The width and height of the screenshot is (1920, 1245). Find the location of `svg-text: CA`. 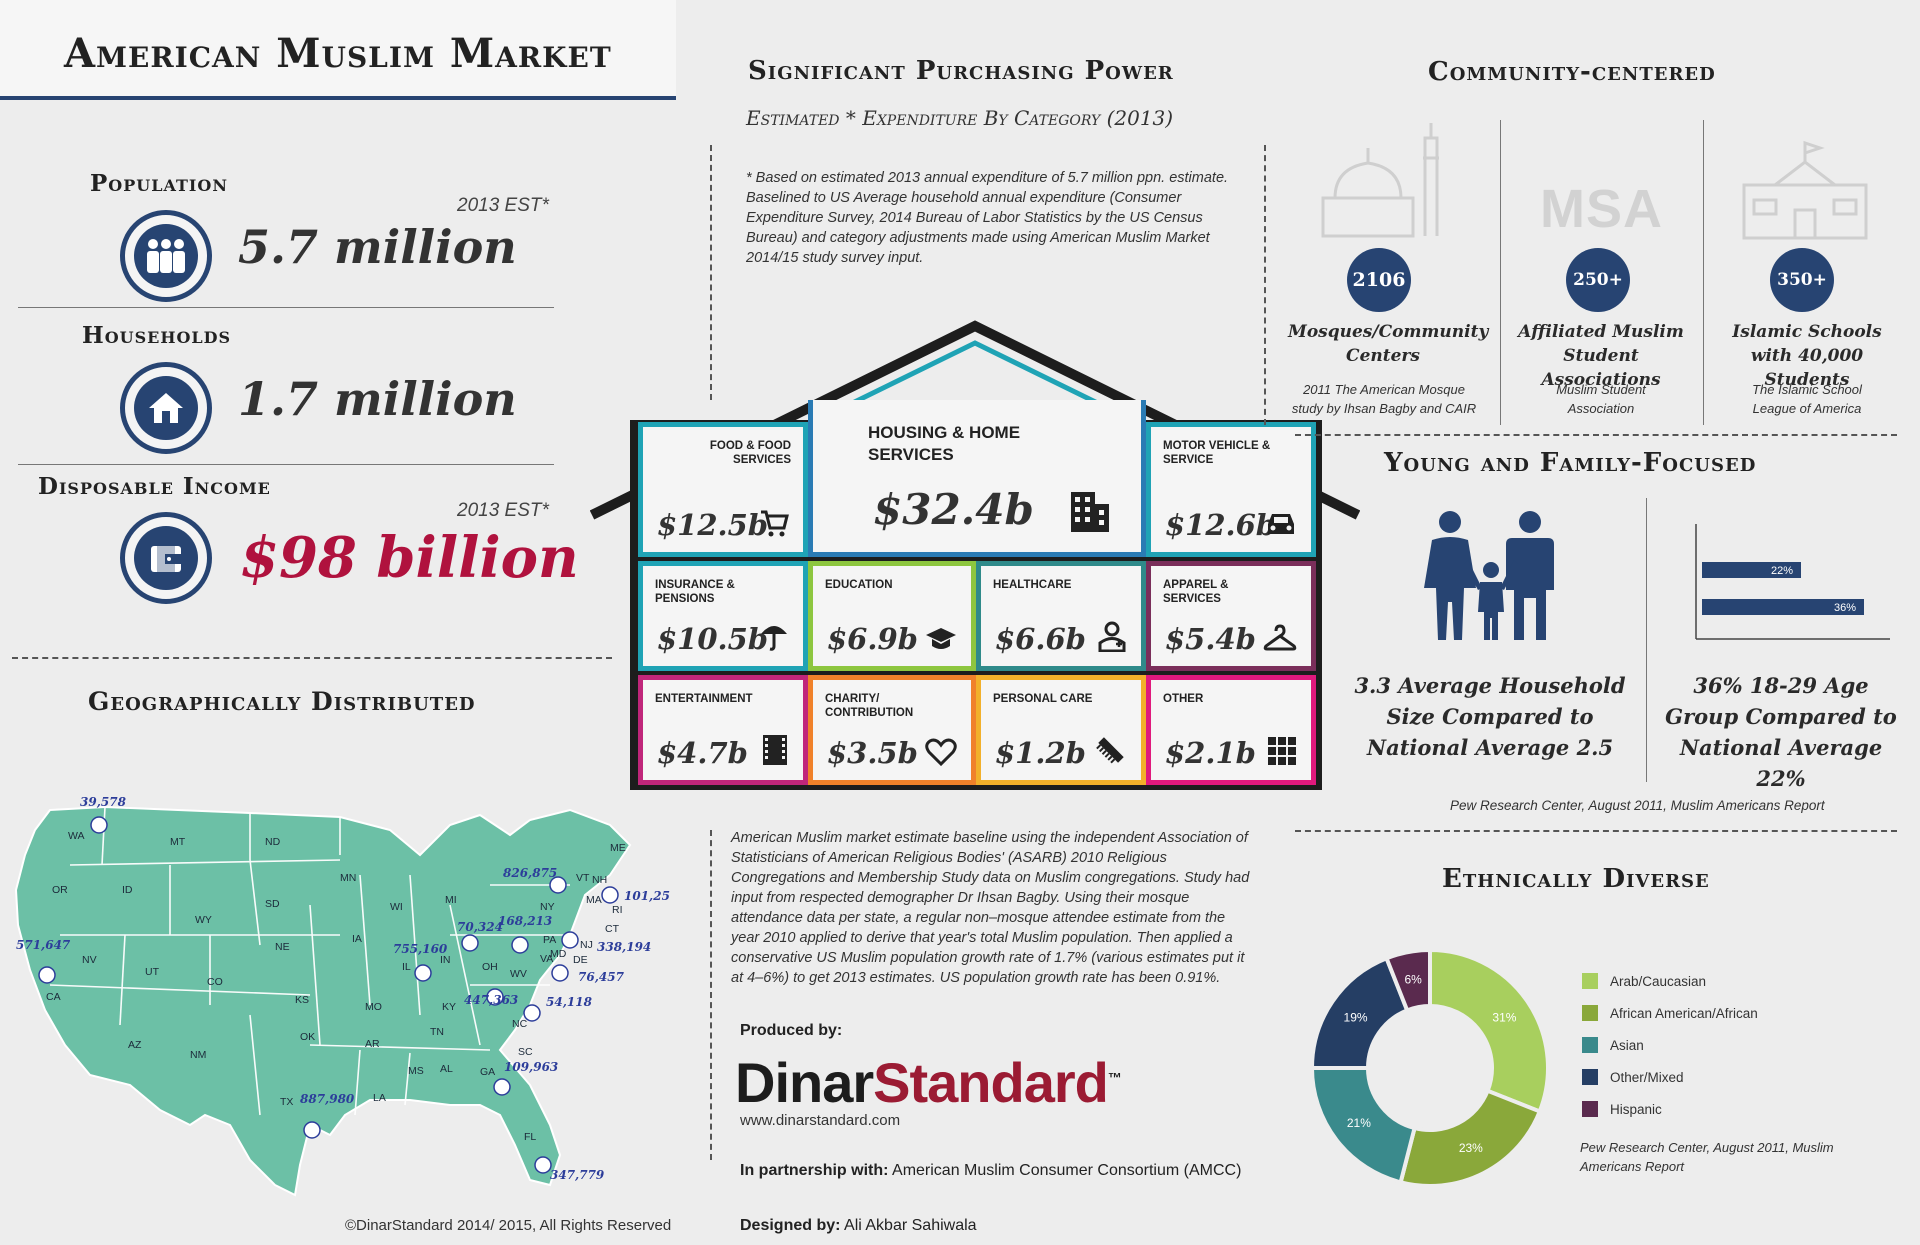

svg-text: CA is located at coordinates (53, 997).